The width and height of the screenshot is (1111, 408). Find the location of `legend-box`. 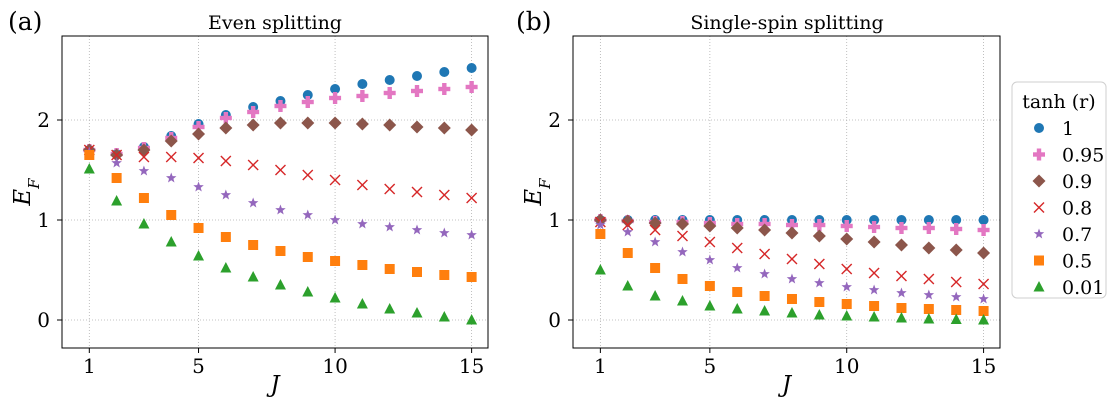

legend-box is located at coordinates (1059, 190).